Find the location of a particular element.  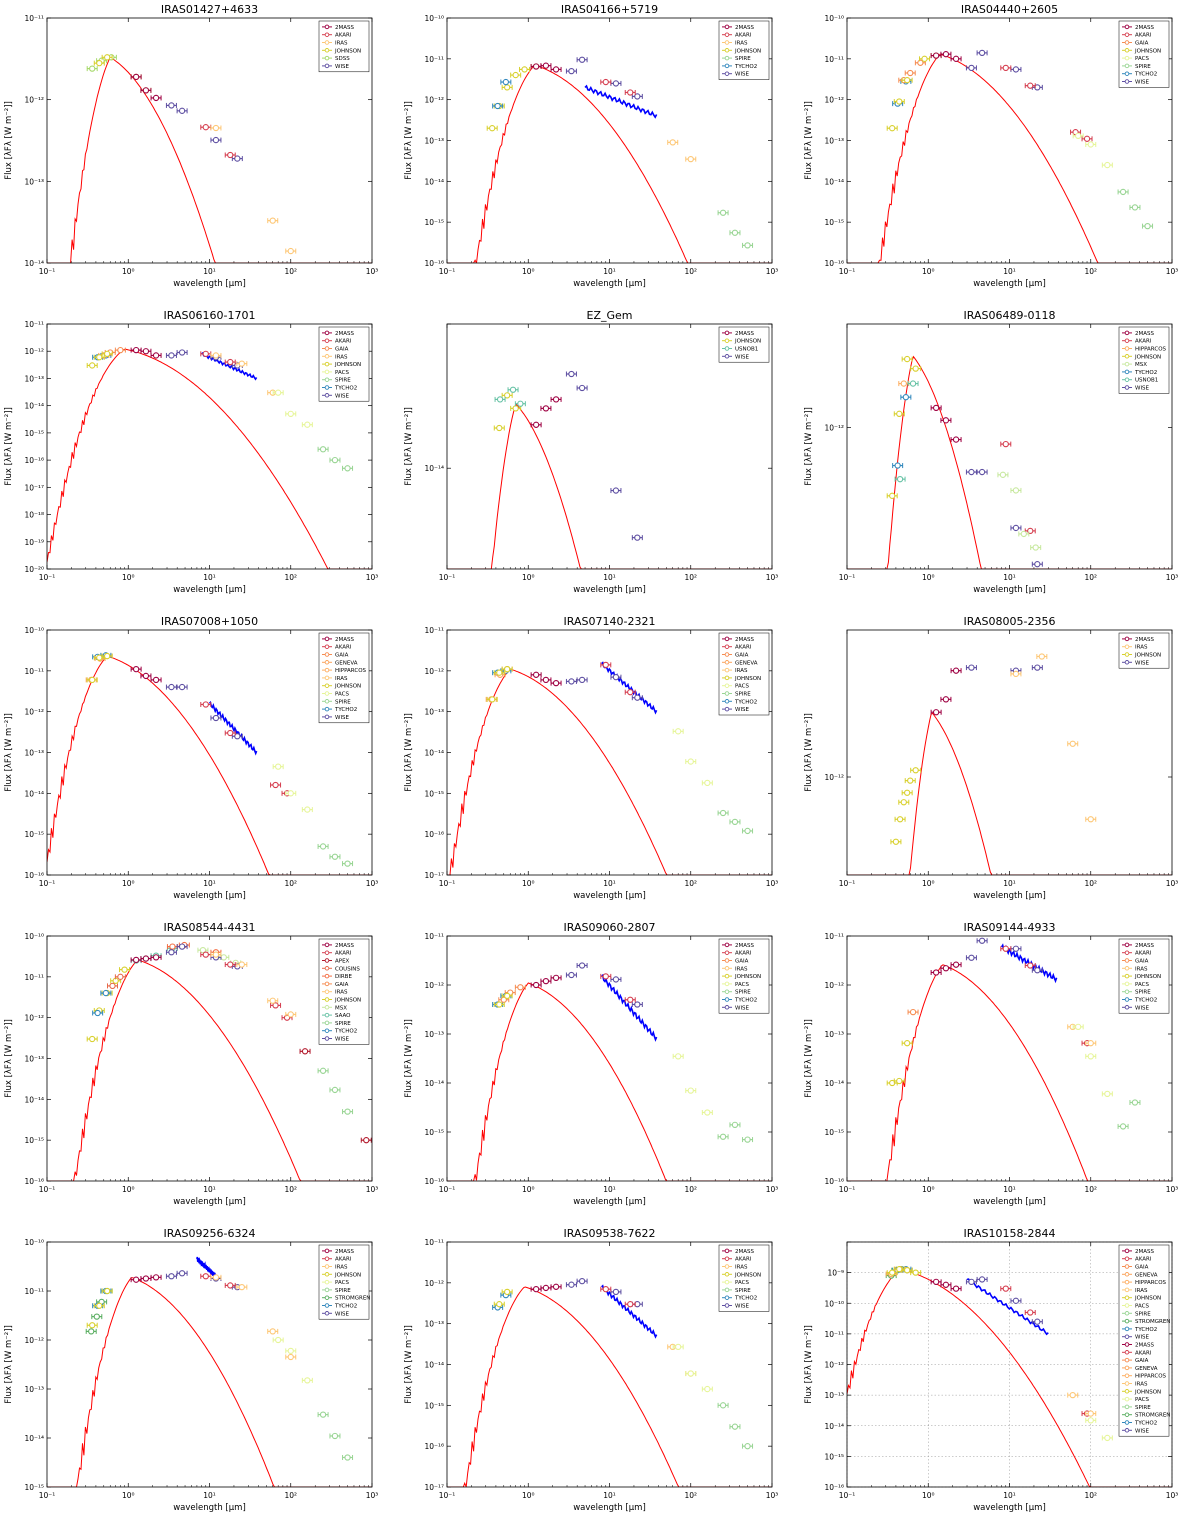

chart-title: IRAS08544-4431 is located at coordinates (210, 927).